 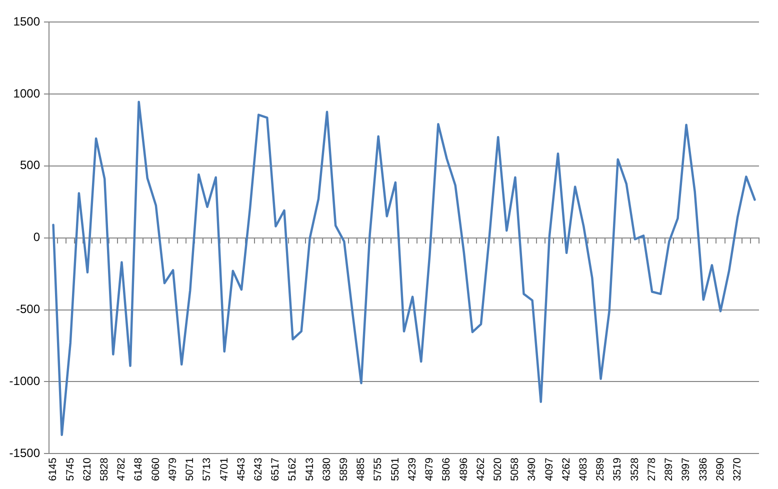 What do you see at coordinates (652, 469) in the screenshot?
I see `x-tick-label: 2778` at bounding box center [652, 469].